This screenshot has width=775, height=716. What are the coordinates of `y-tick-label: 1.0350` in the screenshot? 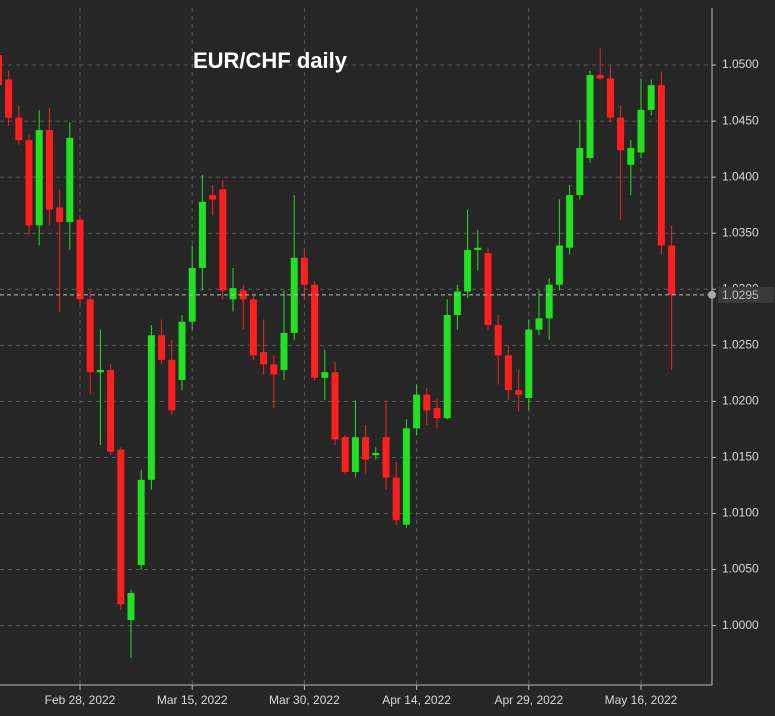 It's located at (740, 232).